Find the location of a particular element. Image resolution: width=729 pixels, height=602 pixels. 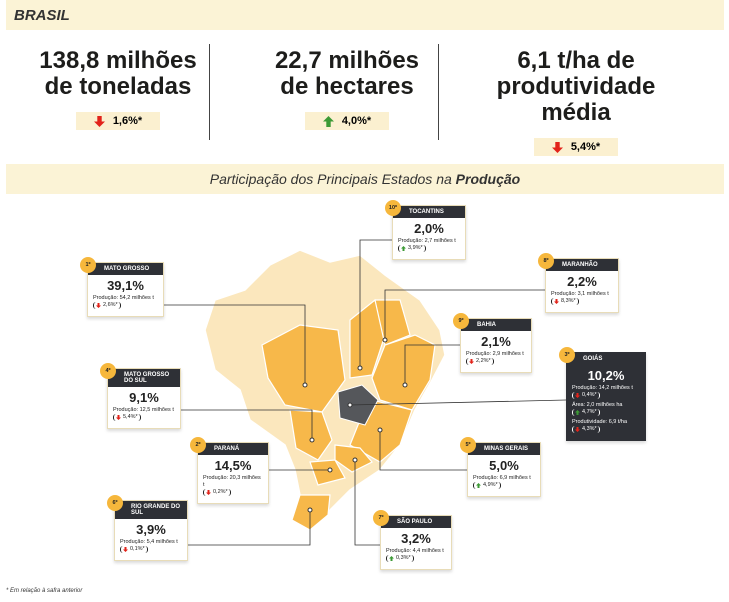

detail-text: Produção: 5,4 milhões t is located at coordinates (149, 542).